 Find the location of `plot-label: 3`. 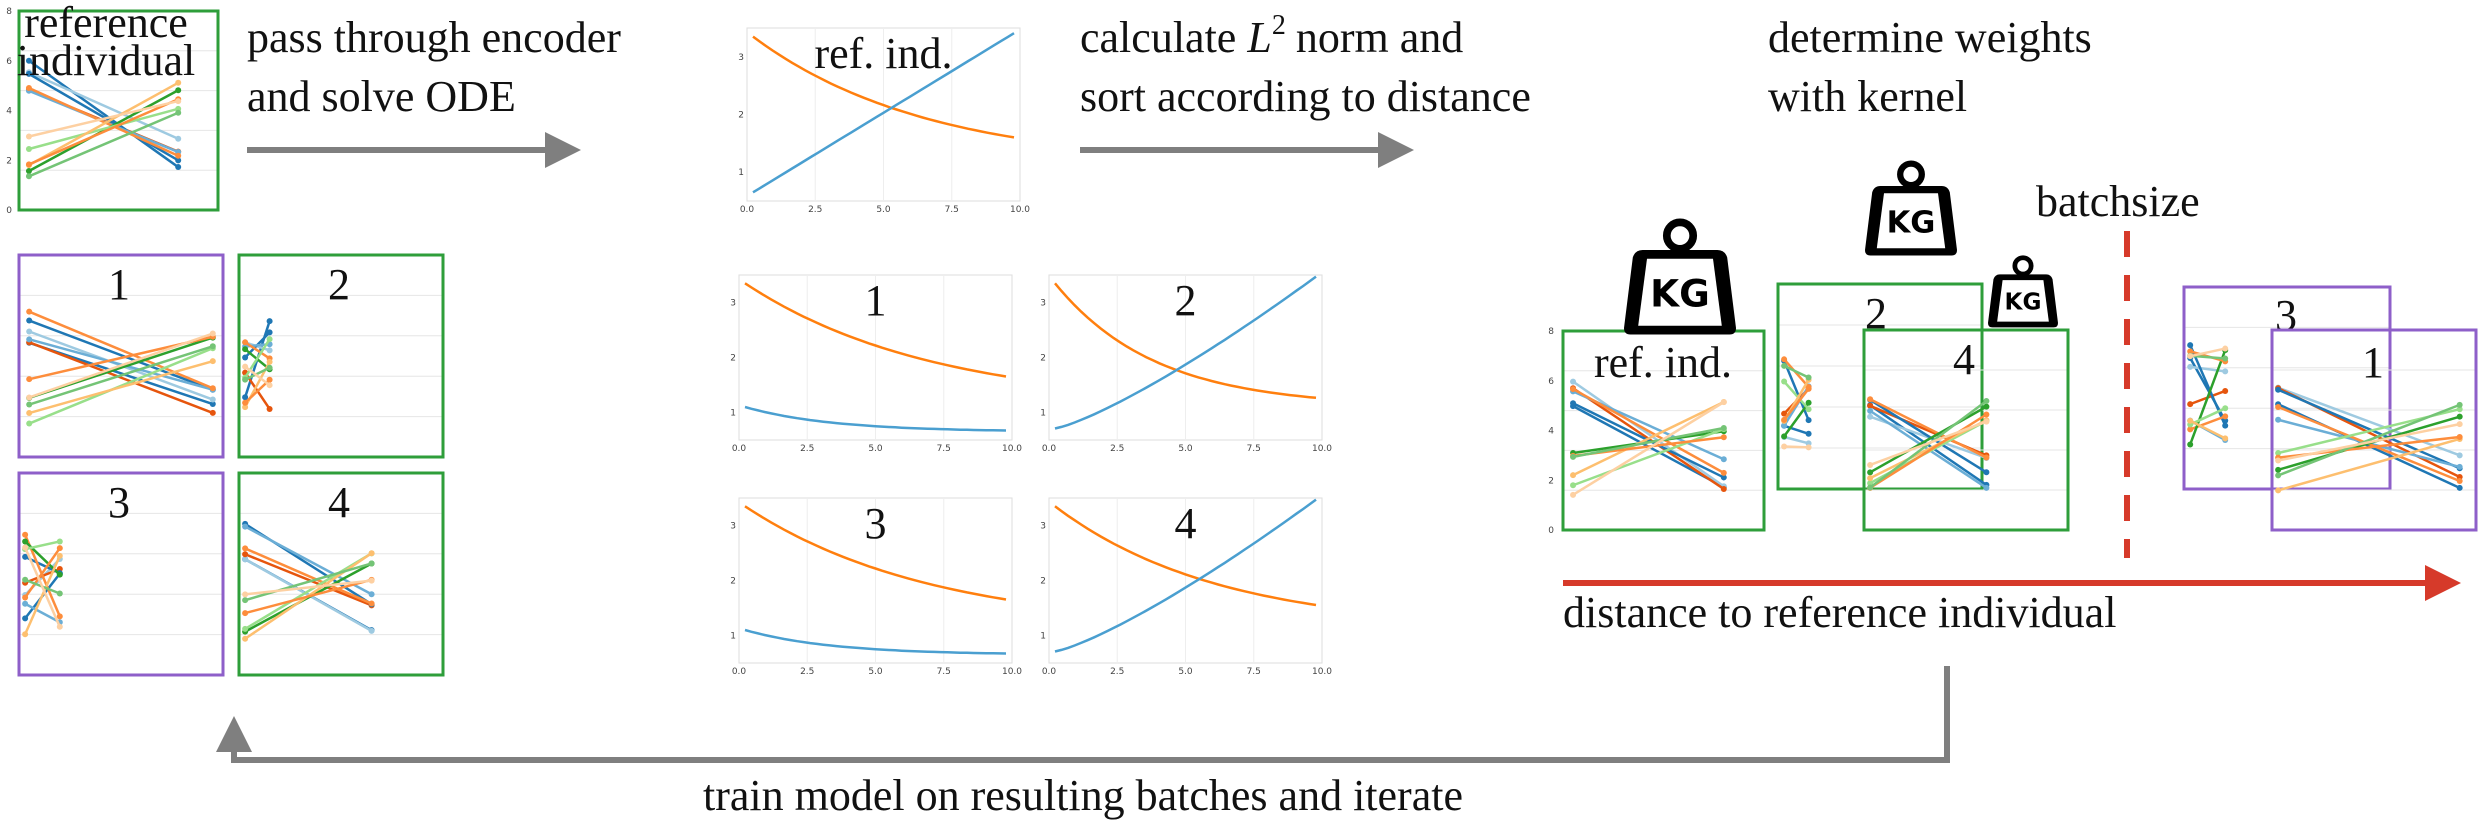

plot-label: 3 is located at coordinates (876, 523).